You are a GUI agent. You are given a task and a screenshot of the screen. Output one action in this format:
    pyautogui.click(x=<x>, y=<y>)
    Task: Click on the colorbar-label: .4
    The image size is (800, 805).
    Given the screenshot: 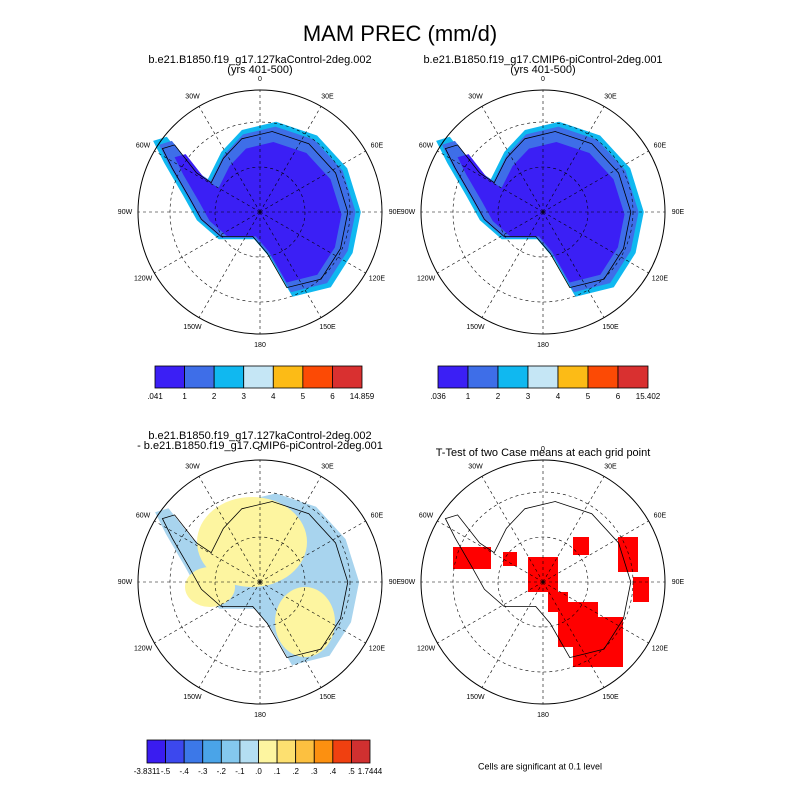 What is the action you would take?
    pyautogui.click(x=332, y=771)
    